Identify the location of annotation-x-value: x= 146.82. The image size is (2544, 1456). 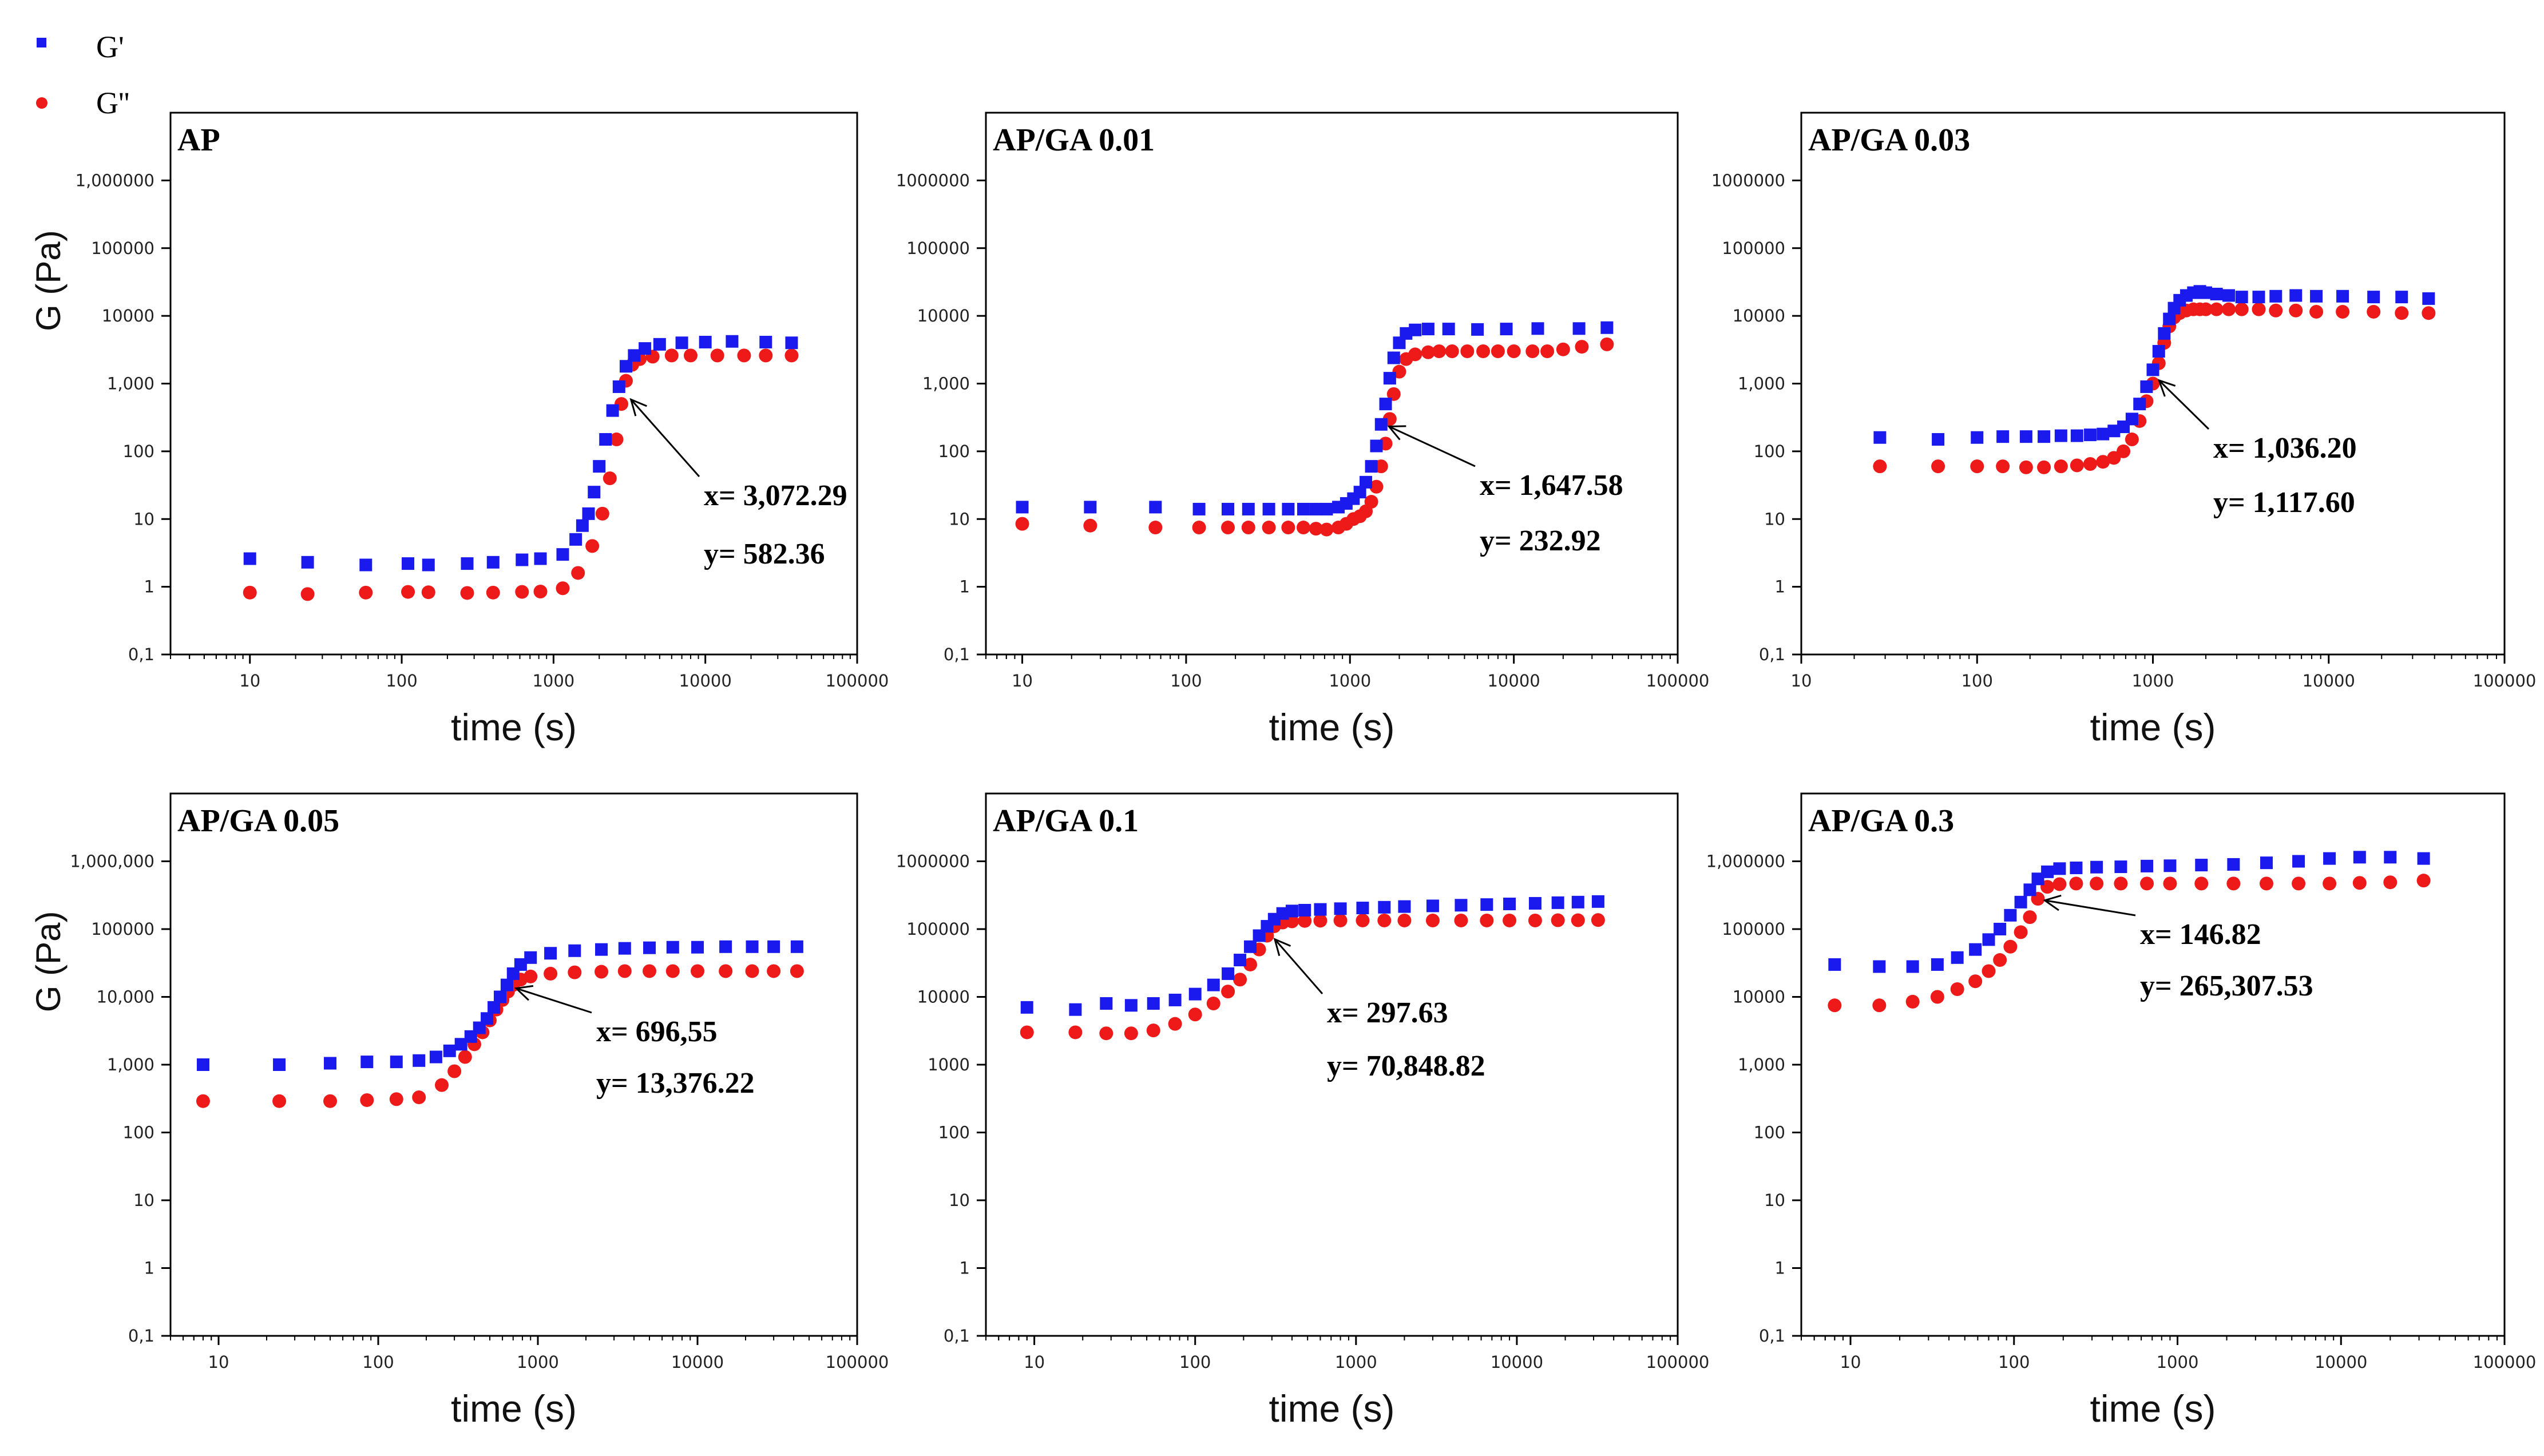
(2200, 935).